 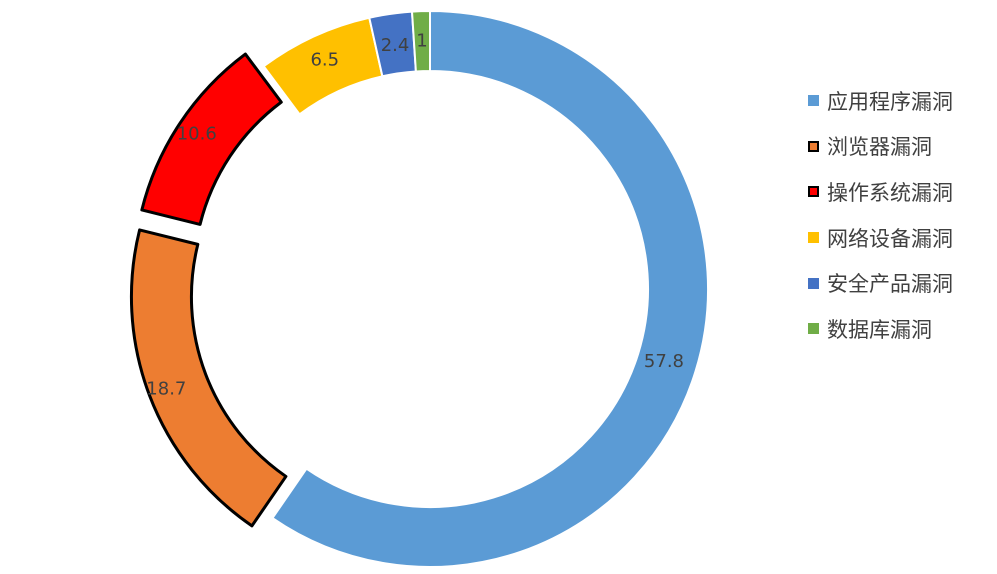 I want to click on legend-item: 操作系统漏洞, so click(x=880, y=192).